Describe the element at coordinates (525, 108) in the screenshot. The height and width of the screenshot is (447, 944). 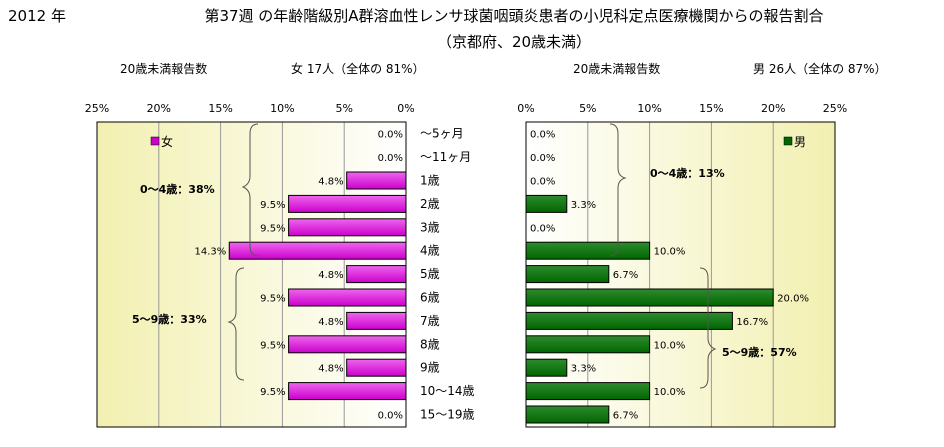
I see `male-tick-label: 0%` at that location.